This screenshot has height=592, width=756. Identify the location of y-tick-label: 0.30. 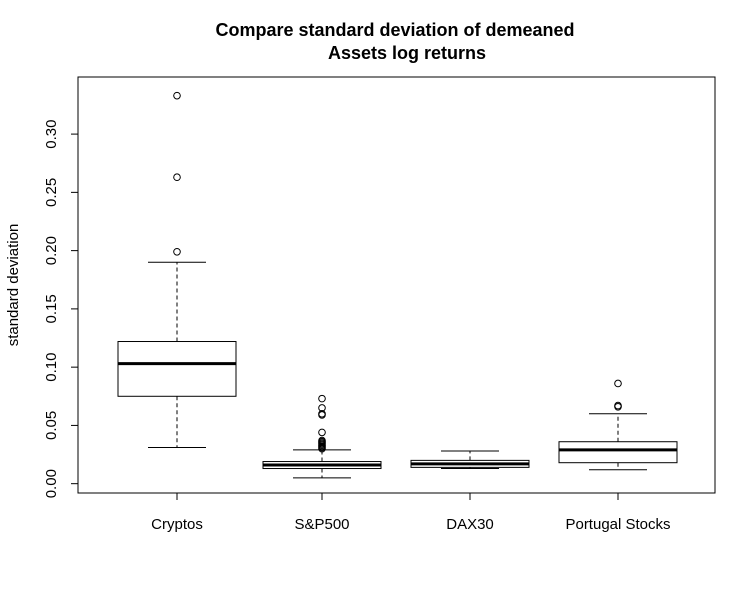
(51, 133).